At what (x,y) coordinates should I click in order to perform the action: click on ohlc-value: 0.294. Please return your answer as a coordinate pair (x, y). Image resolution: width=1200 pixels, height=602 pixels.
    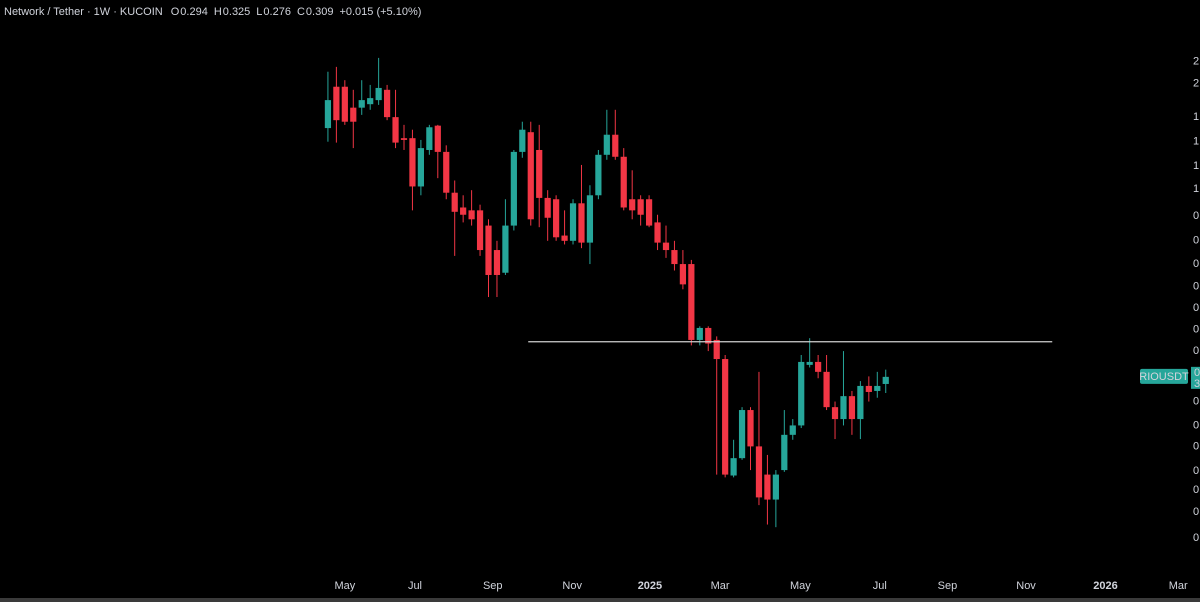
    Looking at the image, I should click on (194, 12).